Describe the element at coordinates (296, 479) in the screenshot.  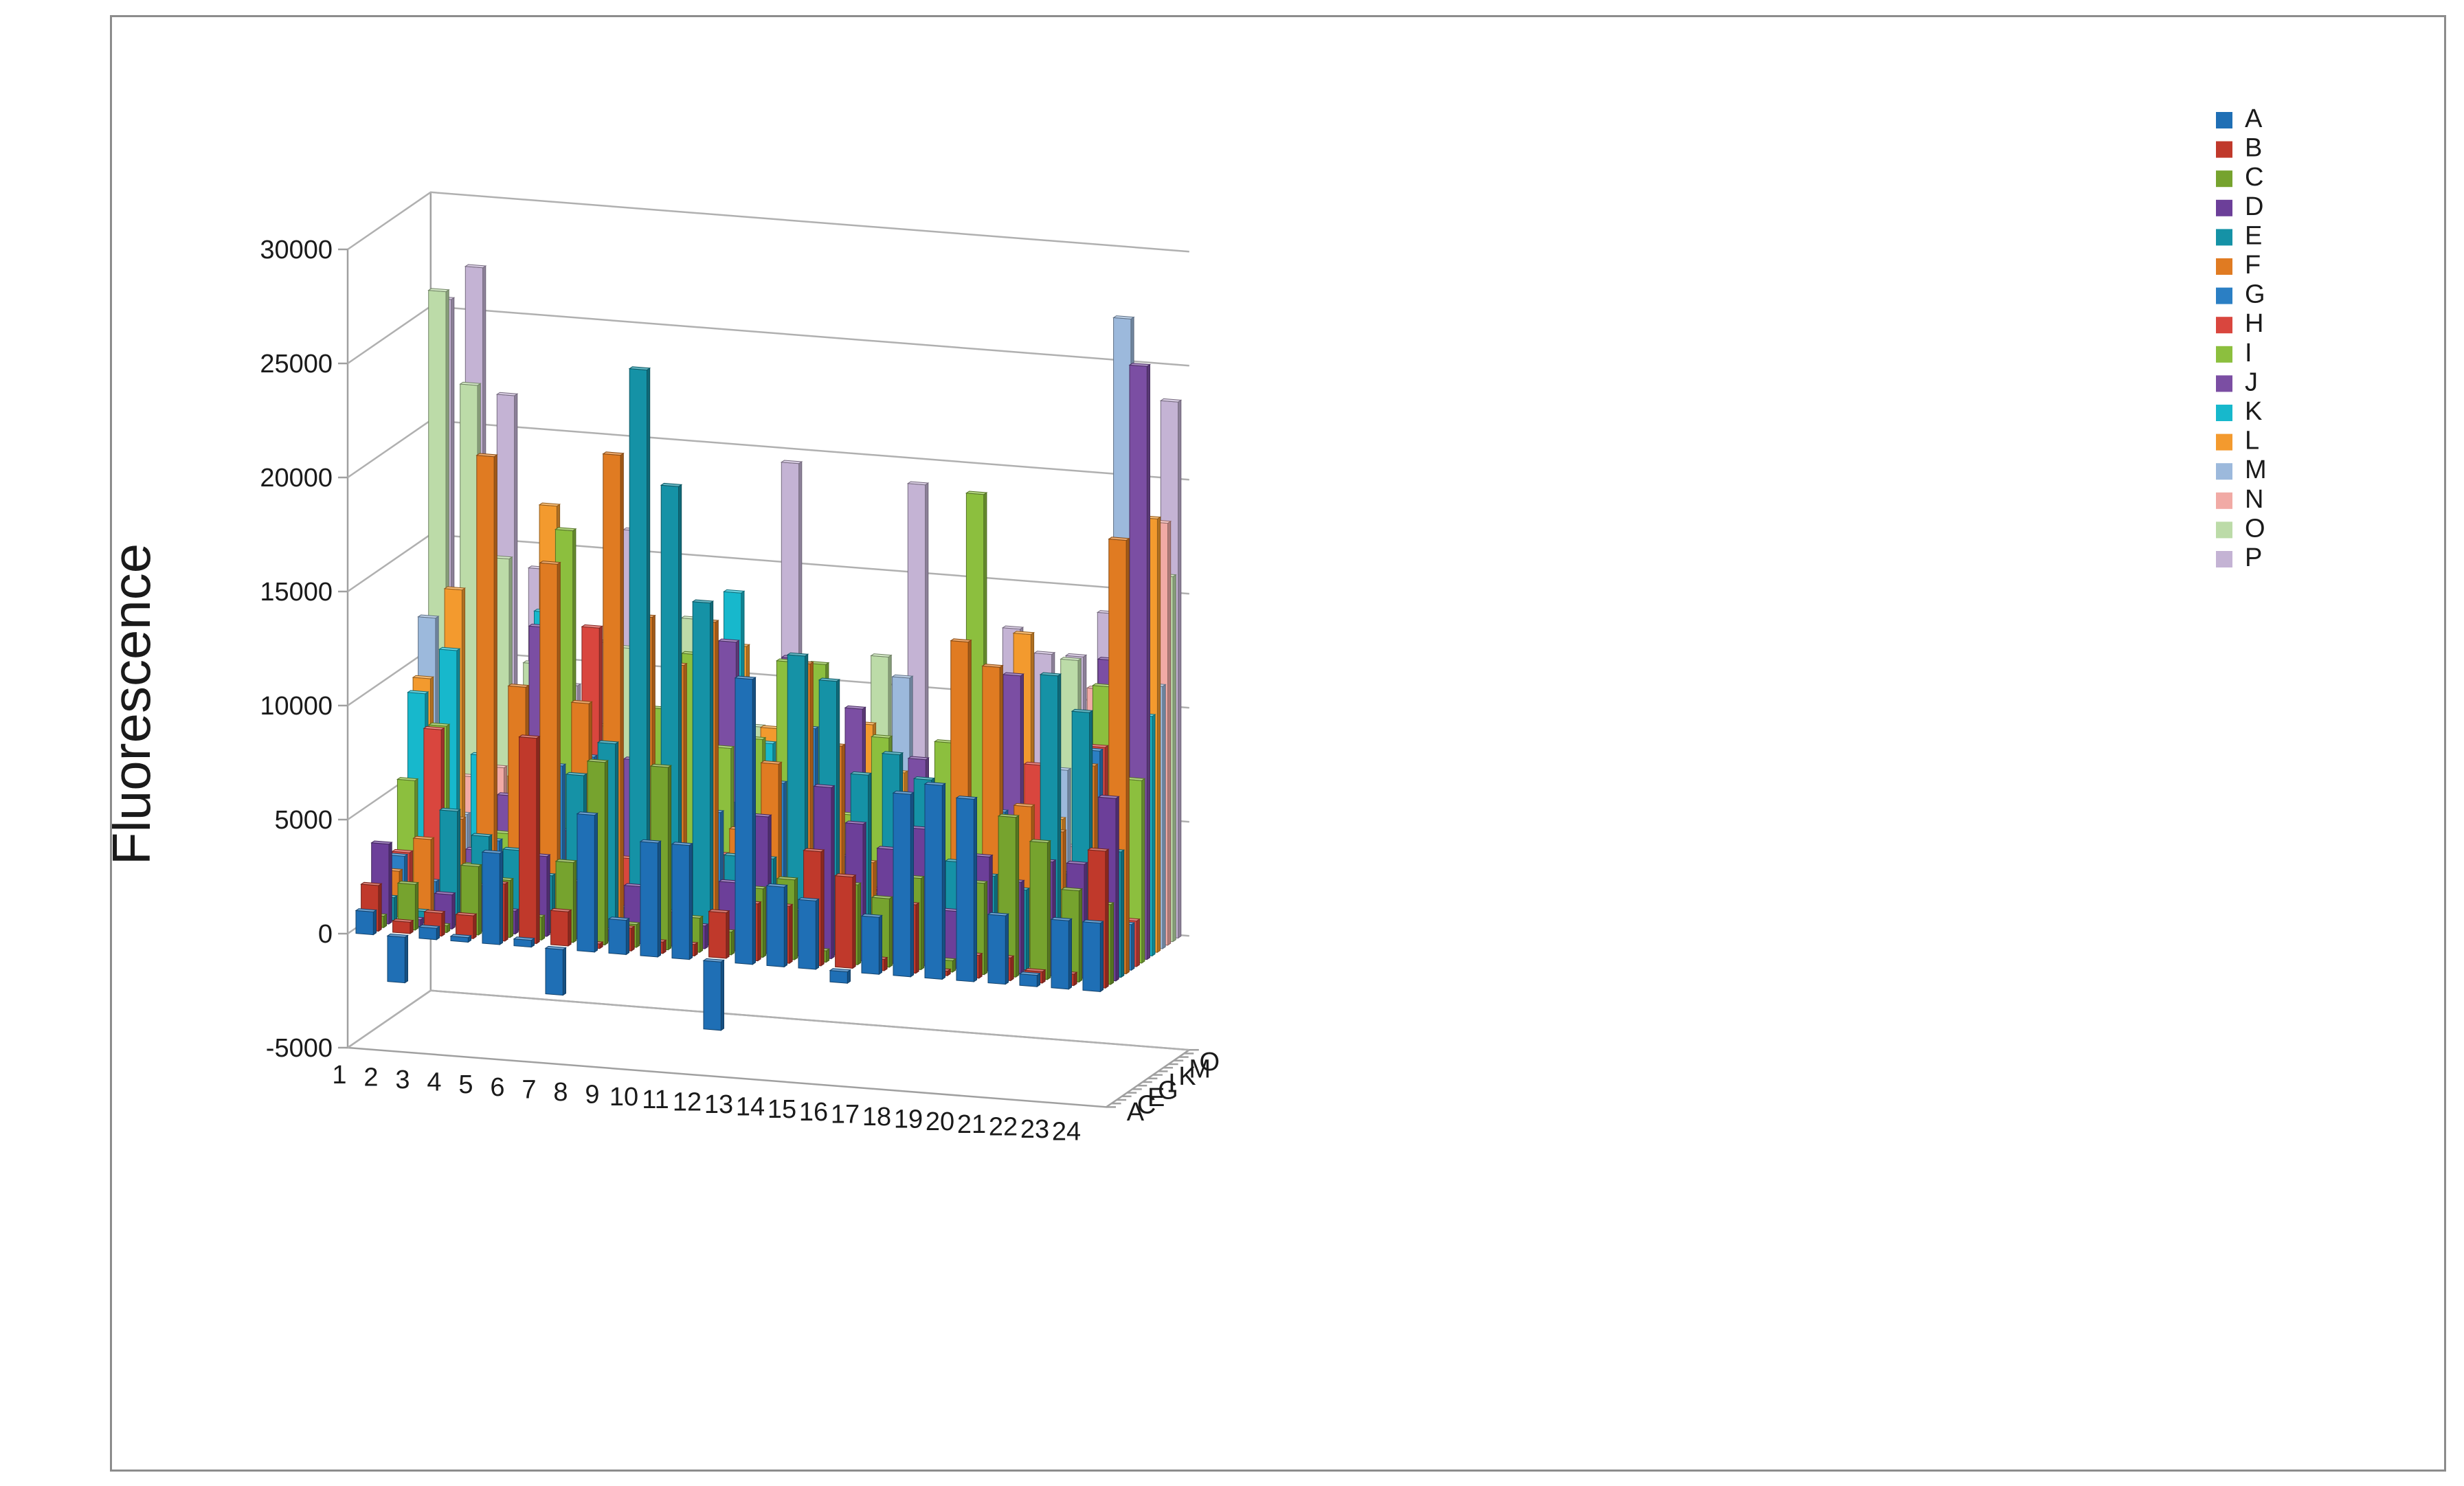
I see `y-tick-label: 20000` at that location.